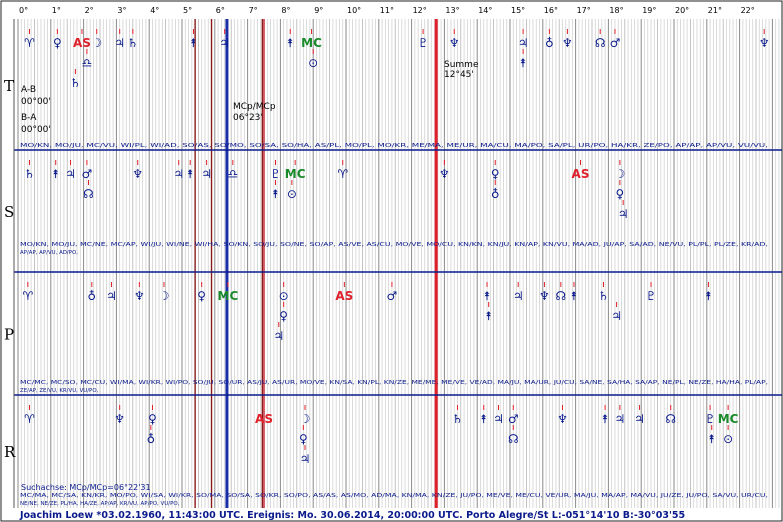 The height and width of the screenshot is (522, 783). What do you see at coordinates (29, 118) in the screenshot?
I see `ba-label: B-A` at bounding box center [29, 118].